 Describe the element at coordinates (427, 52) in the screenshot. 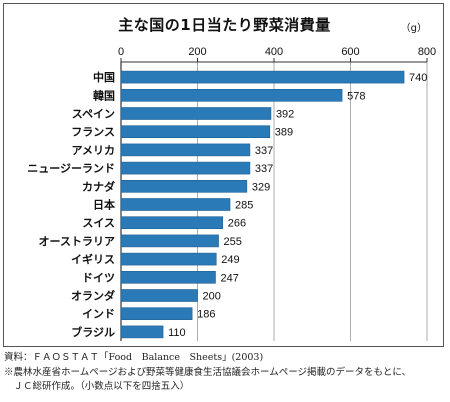

I see `x-tick-label: 800` at that location.